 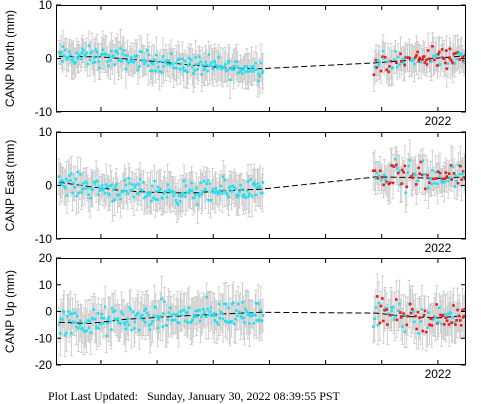 What do you see at coordinates (10, 311) in the screenshot?
I see `y-axis-label: CANP Up (mm)` at bounding box center [10, 311].